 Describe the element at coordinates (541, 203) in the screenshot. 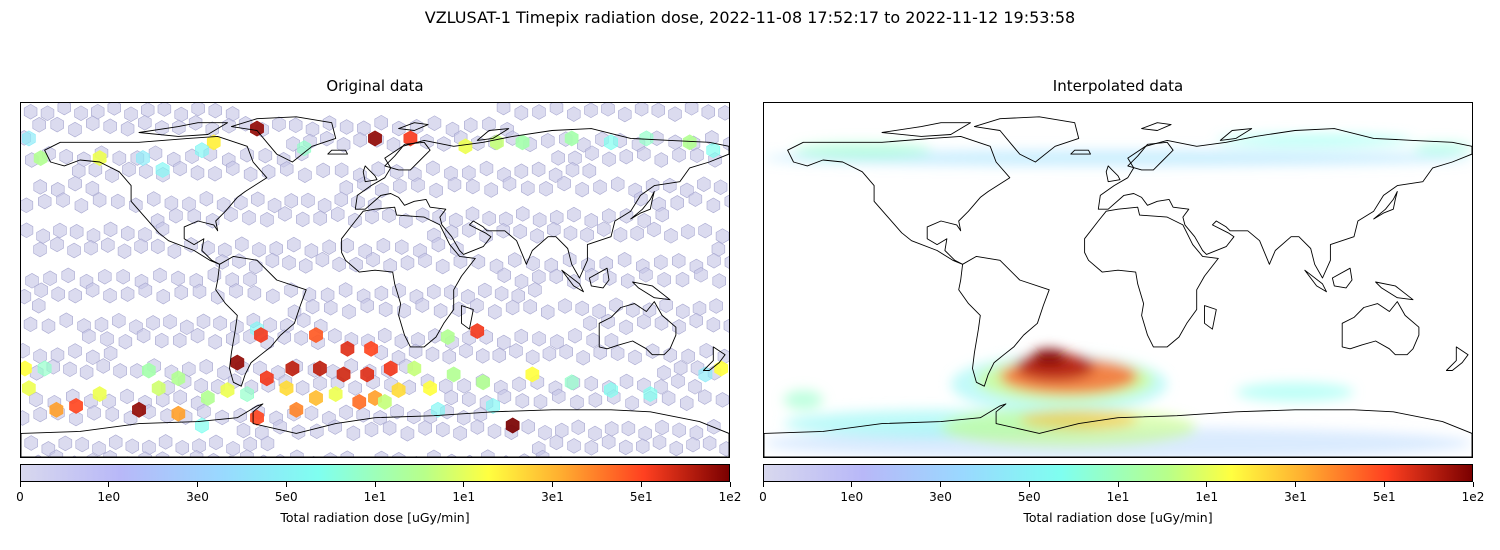

I see `coastline-eurasia` at that location.